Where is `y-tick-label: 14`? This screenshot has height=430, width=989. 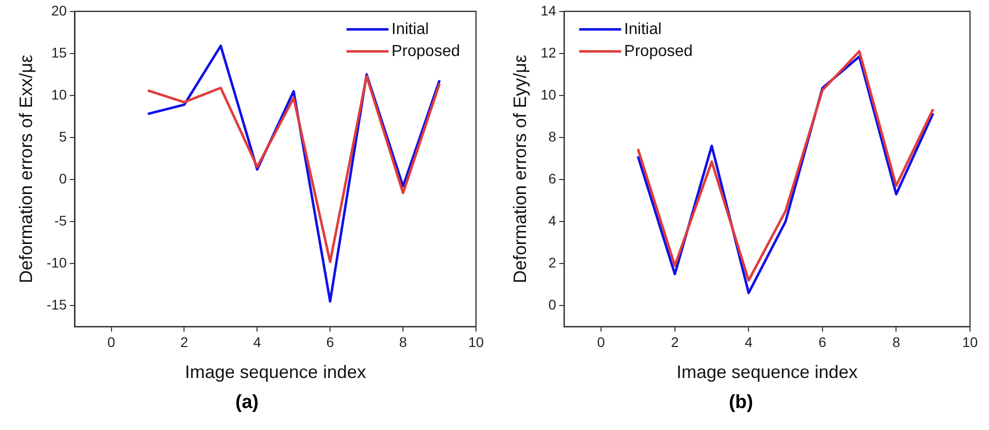
y-tick-label: 14 is located at coordinates (548, 10).